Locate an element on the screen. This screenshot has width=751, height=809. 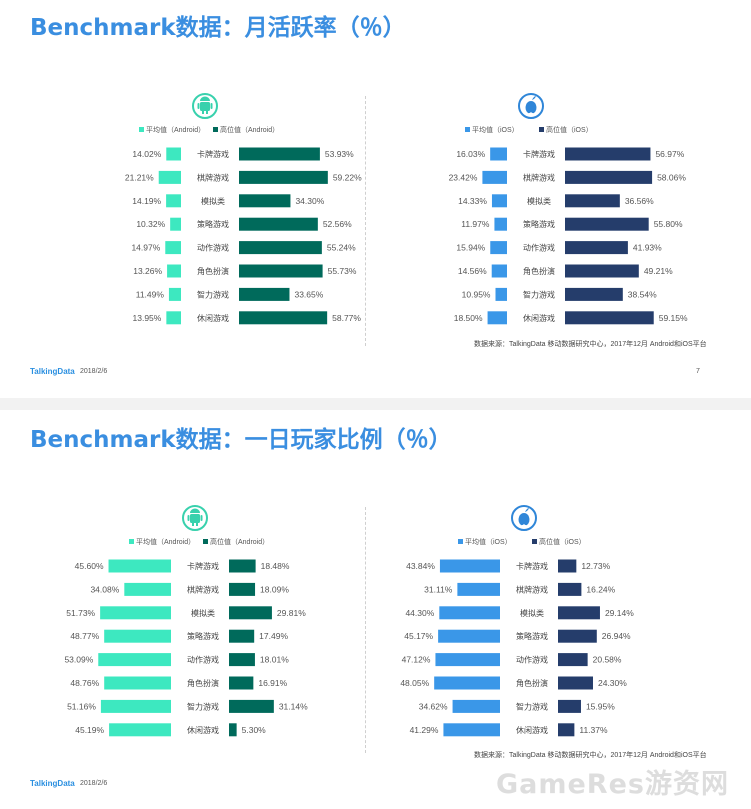
value-label-top: 29.14% is located at coordinates (619, 613).